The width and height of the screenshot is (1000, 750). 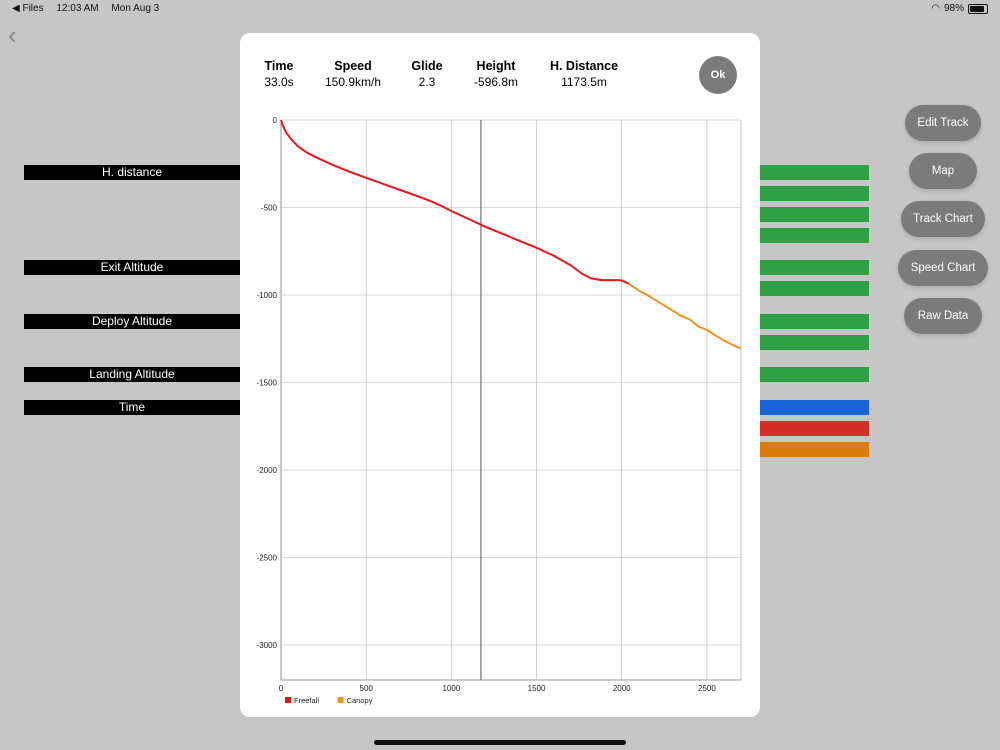 What do you see at coordinates (622, 688) in the screenshot?
I see `x-tick-label: 2000` at bounding box center [622, 688].